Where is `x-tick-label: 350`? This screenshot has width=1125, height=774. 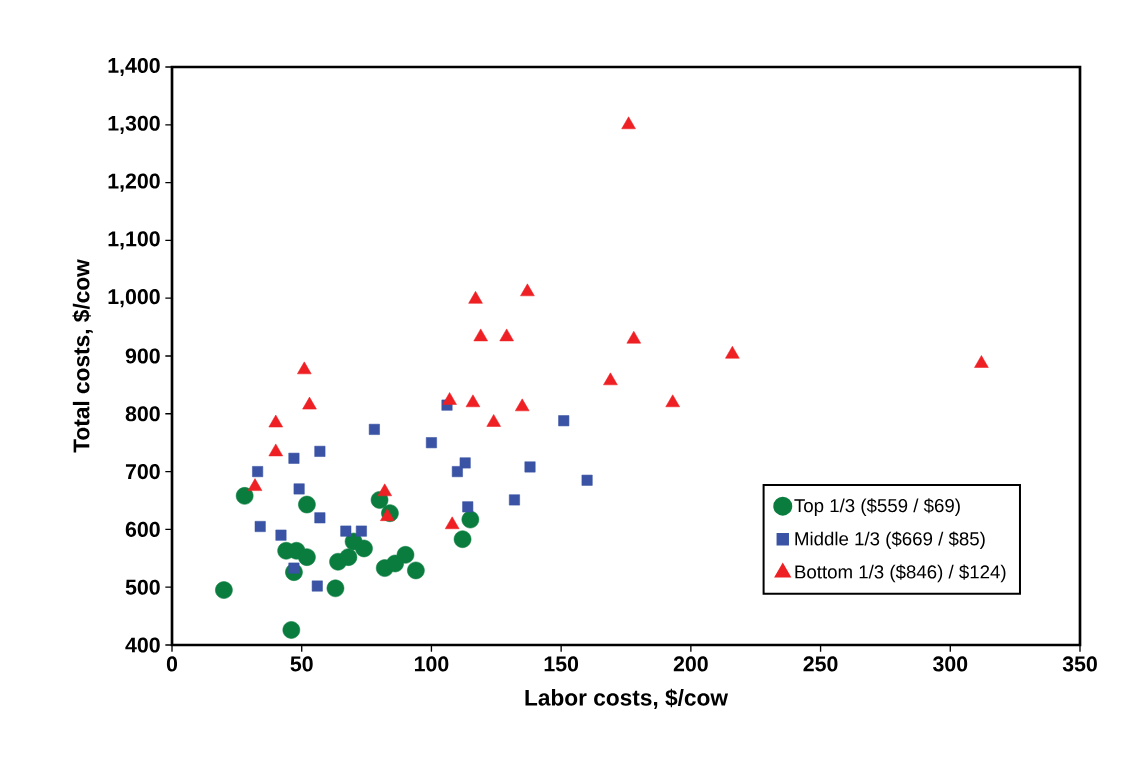
x-tick-label: 350 is located at coordinates (1079, 664).